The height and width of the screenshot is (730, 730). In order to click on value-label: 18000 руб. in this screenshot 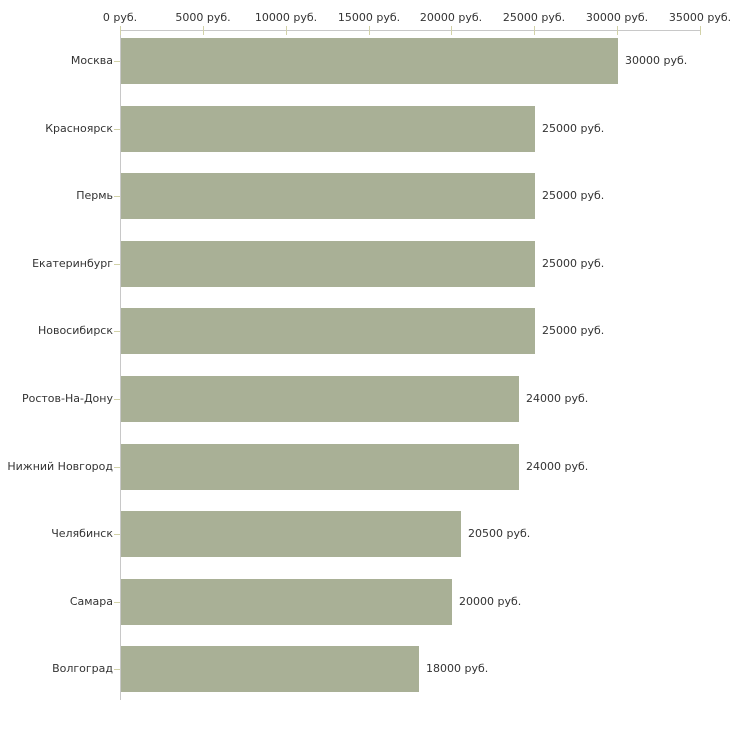, I will do `click(457, 668)`.